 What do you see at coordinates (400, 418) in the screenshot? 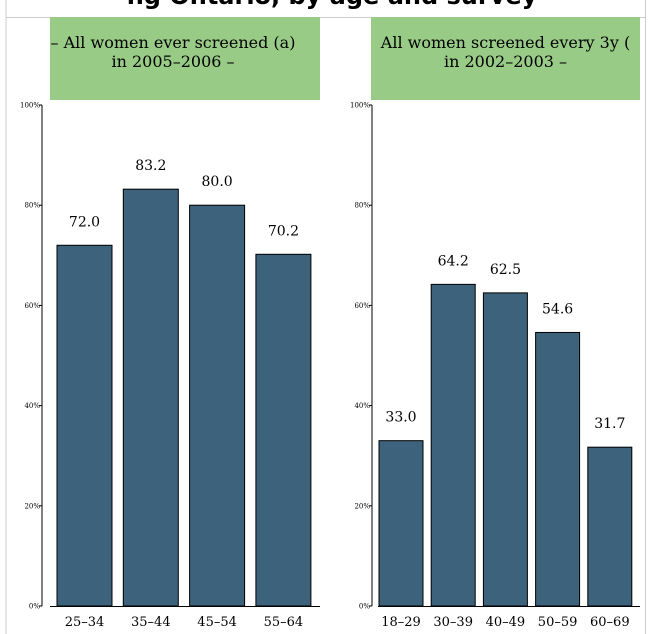
I see `data-label: 33.0` at bounding box center [400, 418].